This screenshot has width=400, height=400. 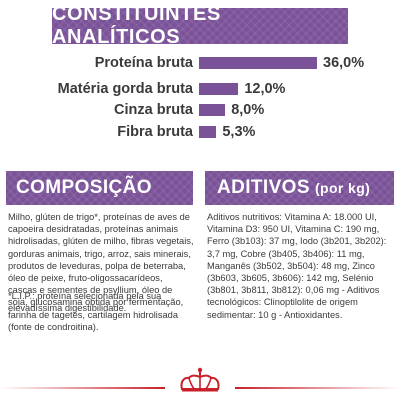 What do you see at coordinates (317, 388) in the screenshot?
I see `footer-divider-right` at bounding box center [317, 388].